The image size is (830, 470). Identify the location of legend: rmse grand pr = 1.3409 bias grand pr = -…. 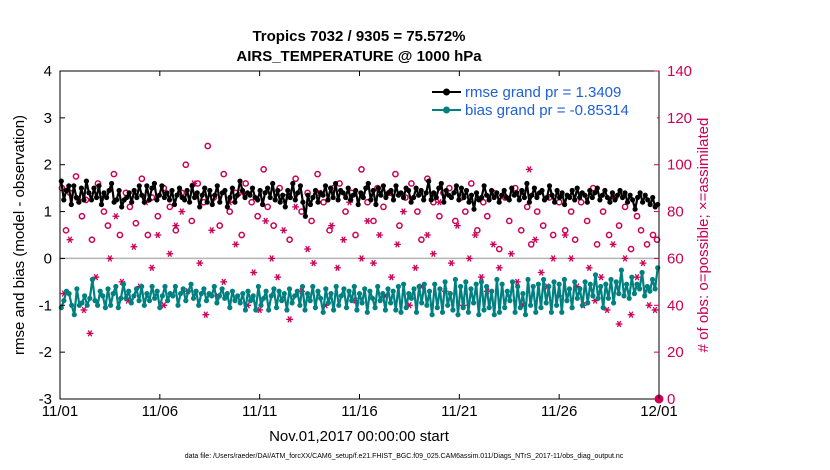
(542, 100).